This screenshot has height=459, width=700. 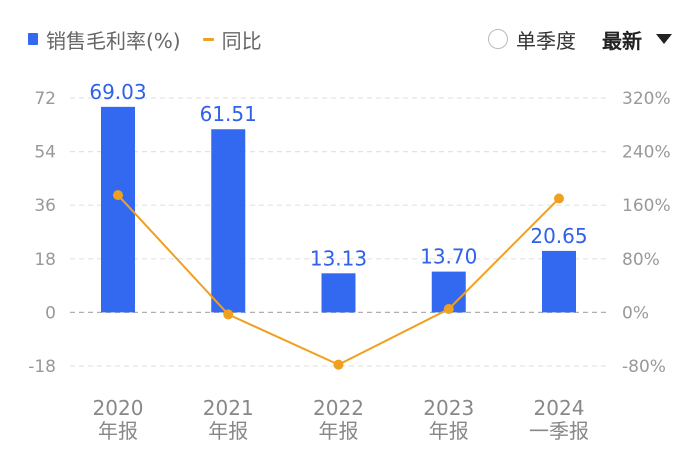 What do you see at coordinates (448, 257) in the screenshot?
I see `bar-data-label: 13.70` at bounding box center [448, 257].